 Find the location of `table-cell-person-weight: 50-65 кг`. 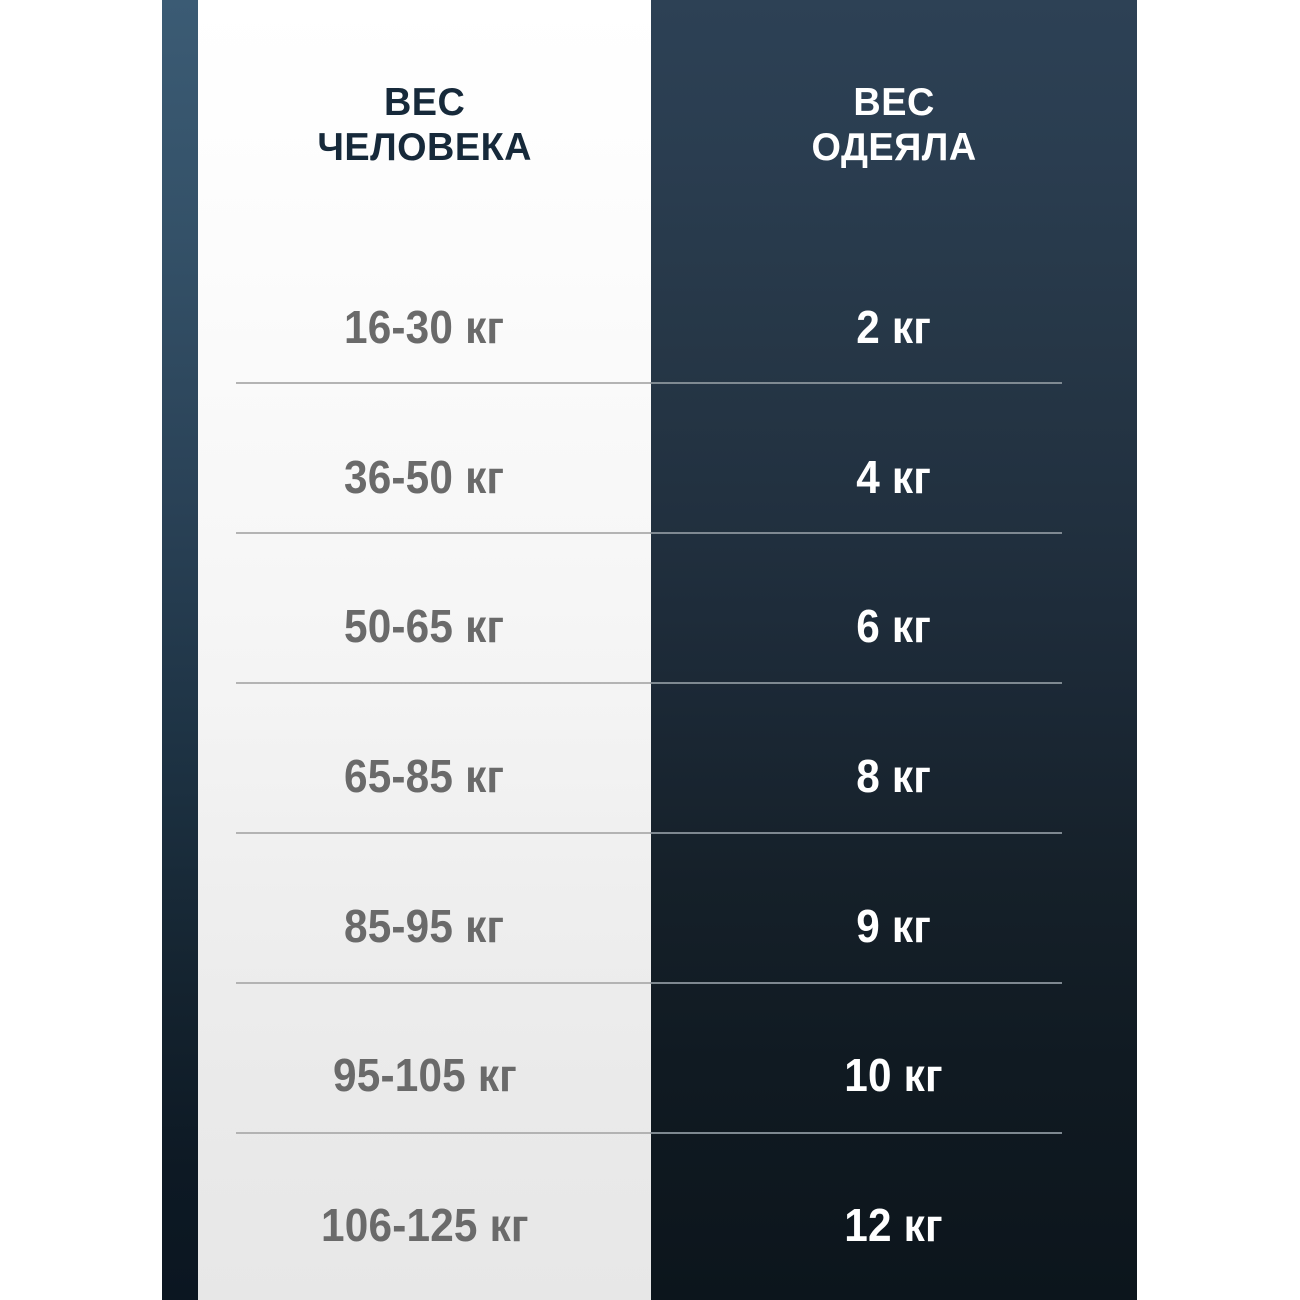

table-cell-person-weight: 50-65 кг is located at coordinates (424, 626).